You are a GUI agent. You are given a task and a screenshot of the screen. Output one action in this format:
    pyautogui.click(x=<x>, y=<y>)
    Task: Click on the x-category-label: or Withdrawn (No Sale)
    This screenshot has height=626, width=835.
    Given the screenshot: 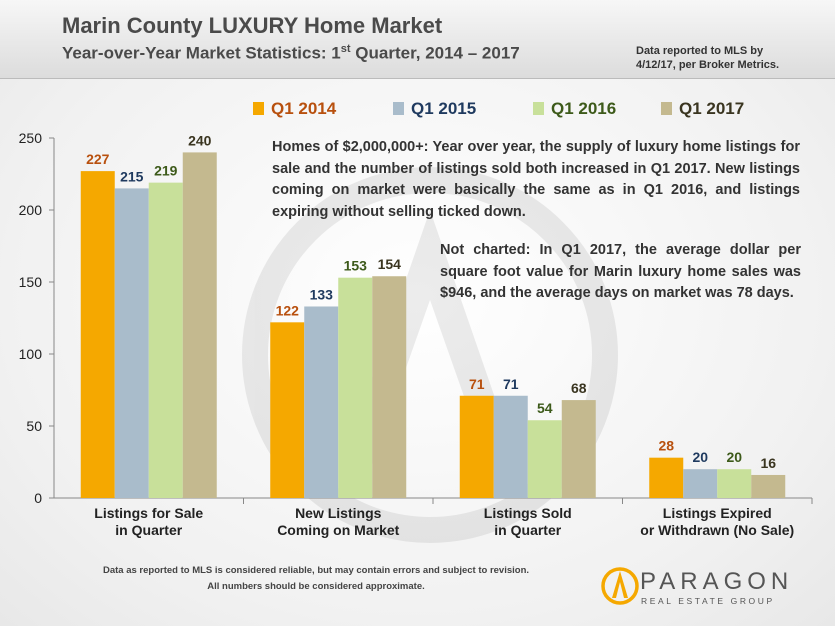 What is the action you would take?
    pyautogui.click(x=717, y=530)
    